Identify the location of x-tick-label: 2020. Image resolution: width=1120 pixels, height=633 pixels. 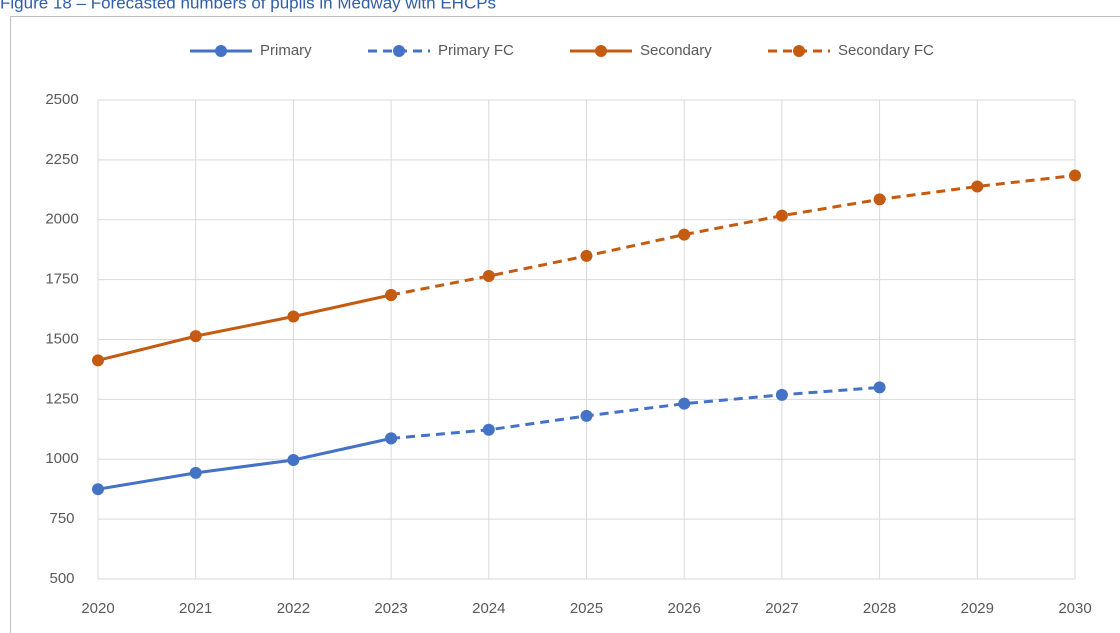
(97, 608).